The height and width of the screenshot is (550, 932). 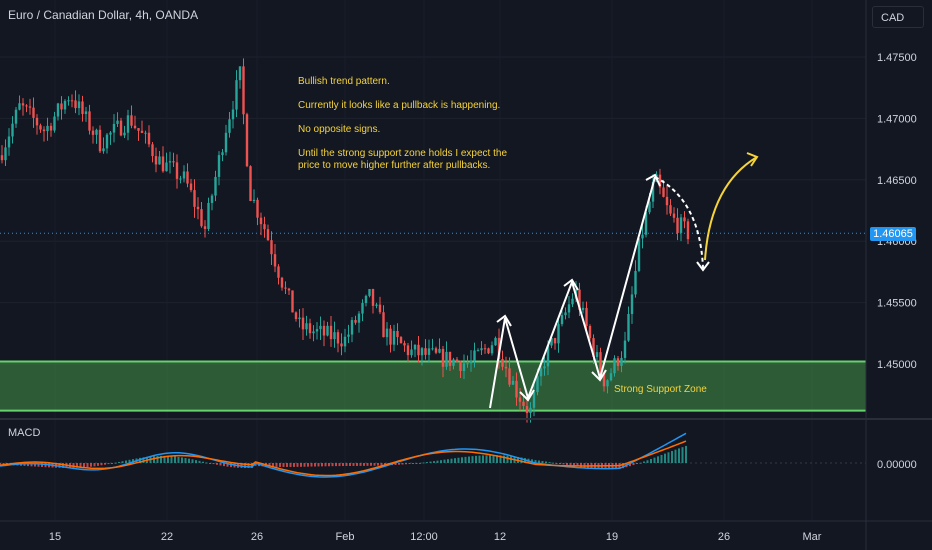 I want to click on price-tick-label: 1.46500, so click(x=897, y=181).